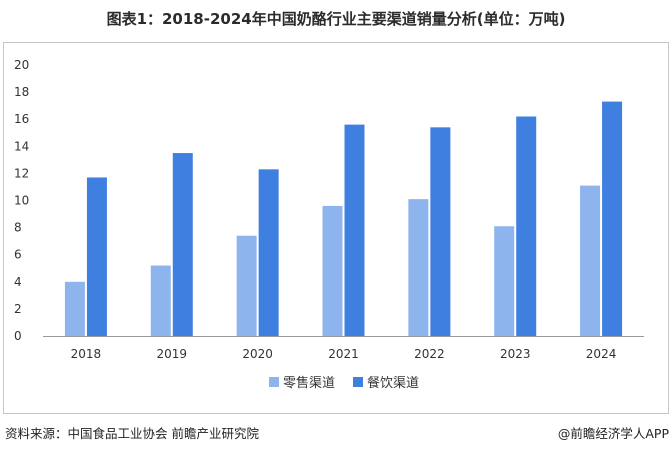 Image resolution: width=672 pixels, height=453 pixels. Describe the element at coordinates (354, 230) in the screenshot. I see `bar-catering-2021` at that location.